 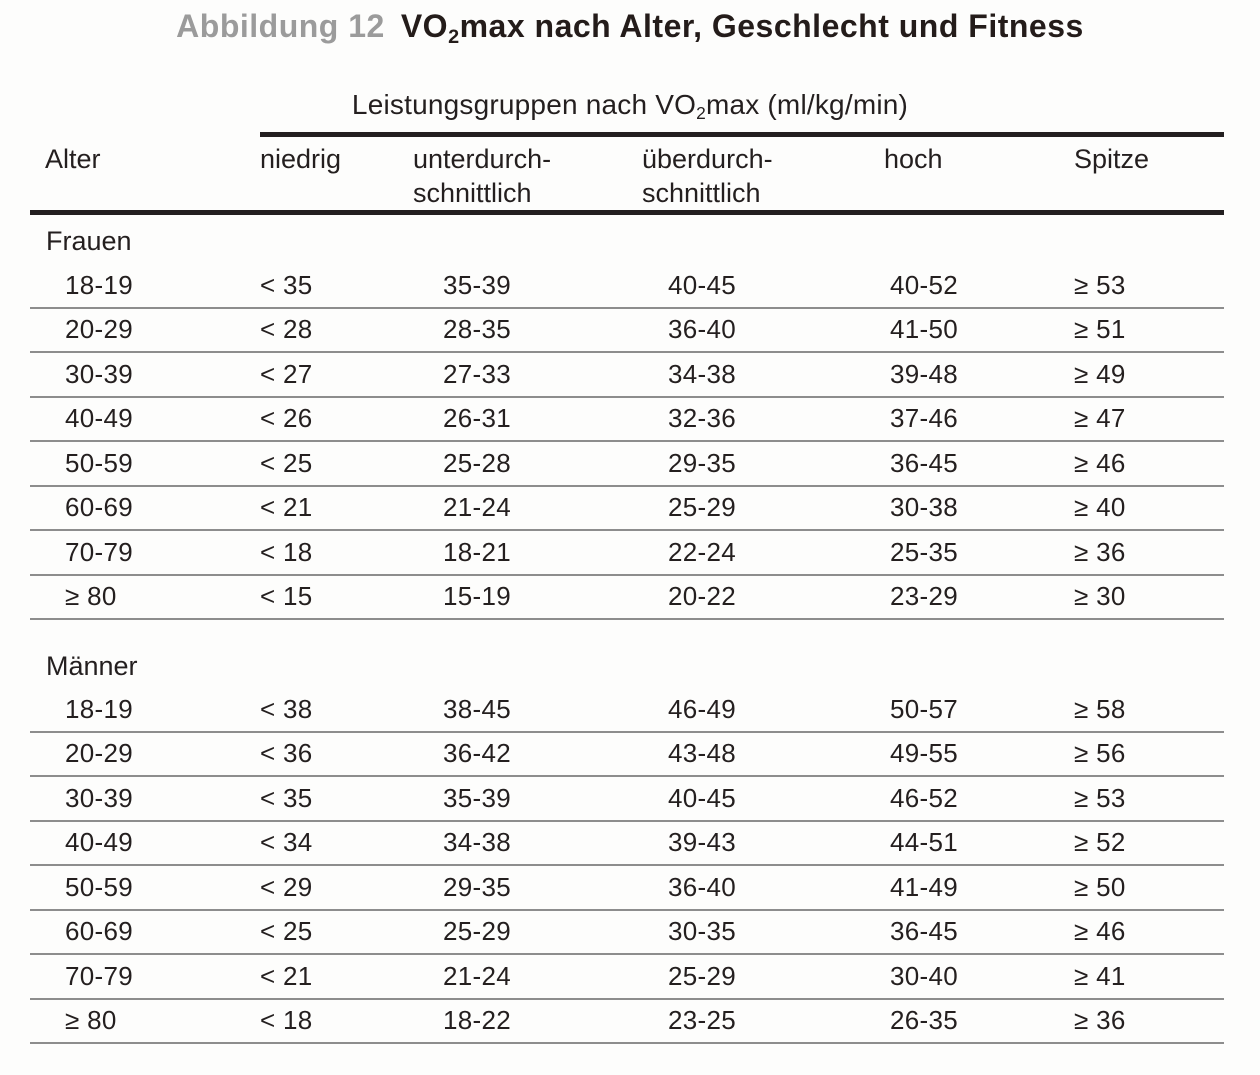 What do you see at coordinates (286, 886) in the screenshot?
I see `table-cell: < 29` at bounding box center [286, 886].